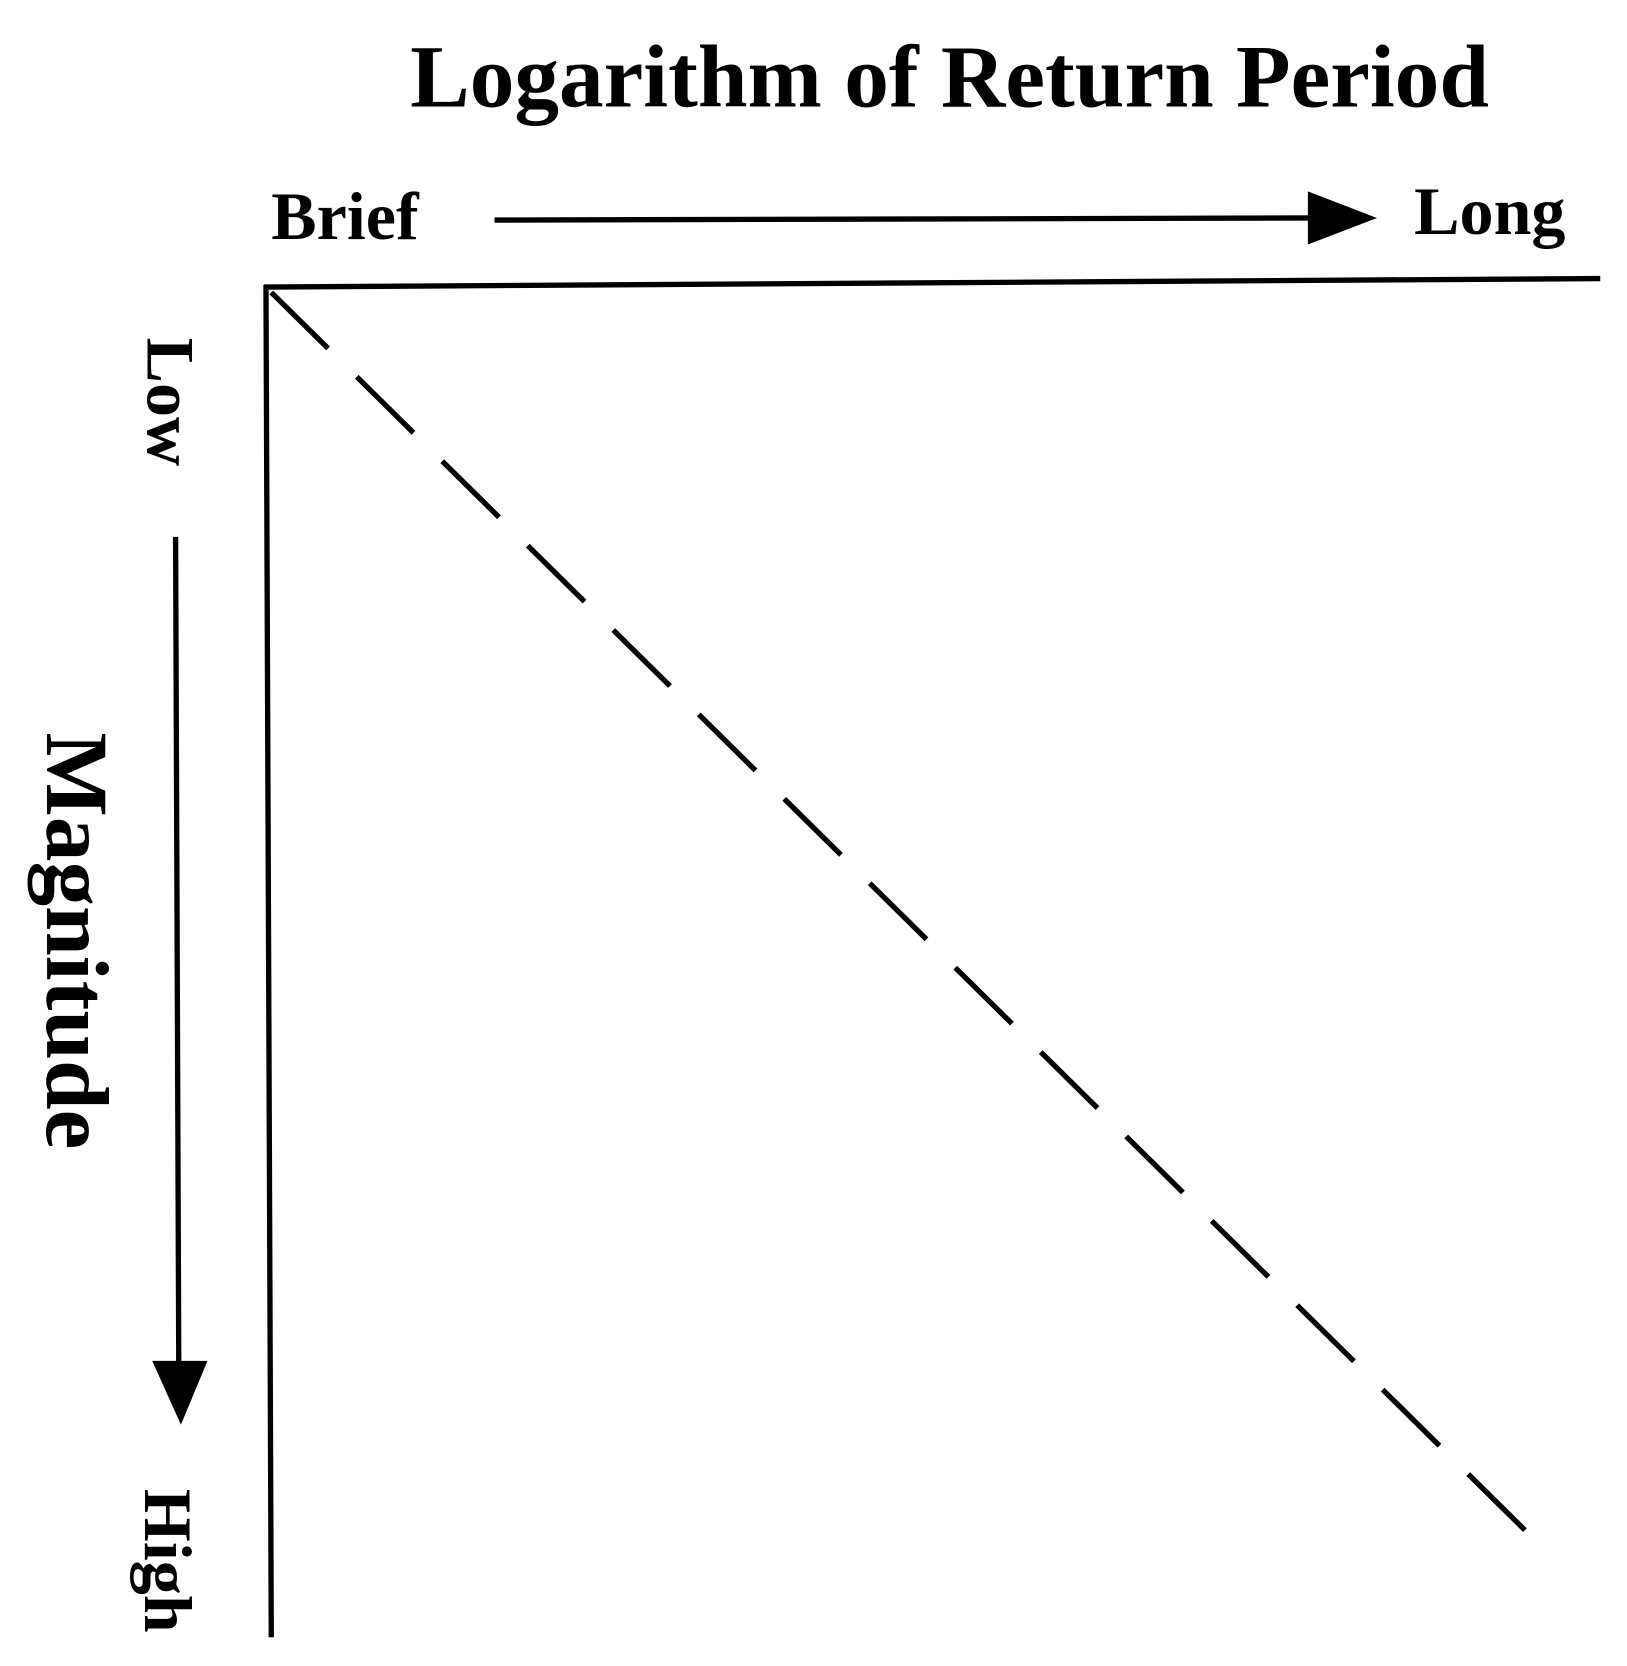  I want to click on y-end-label: High, so click(168, 1561).